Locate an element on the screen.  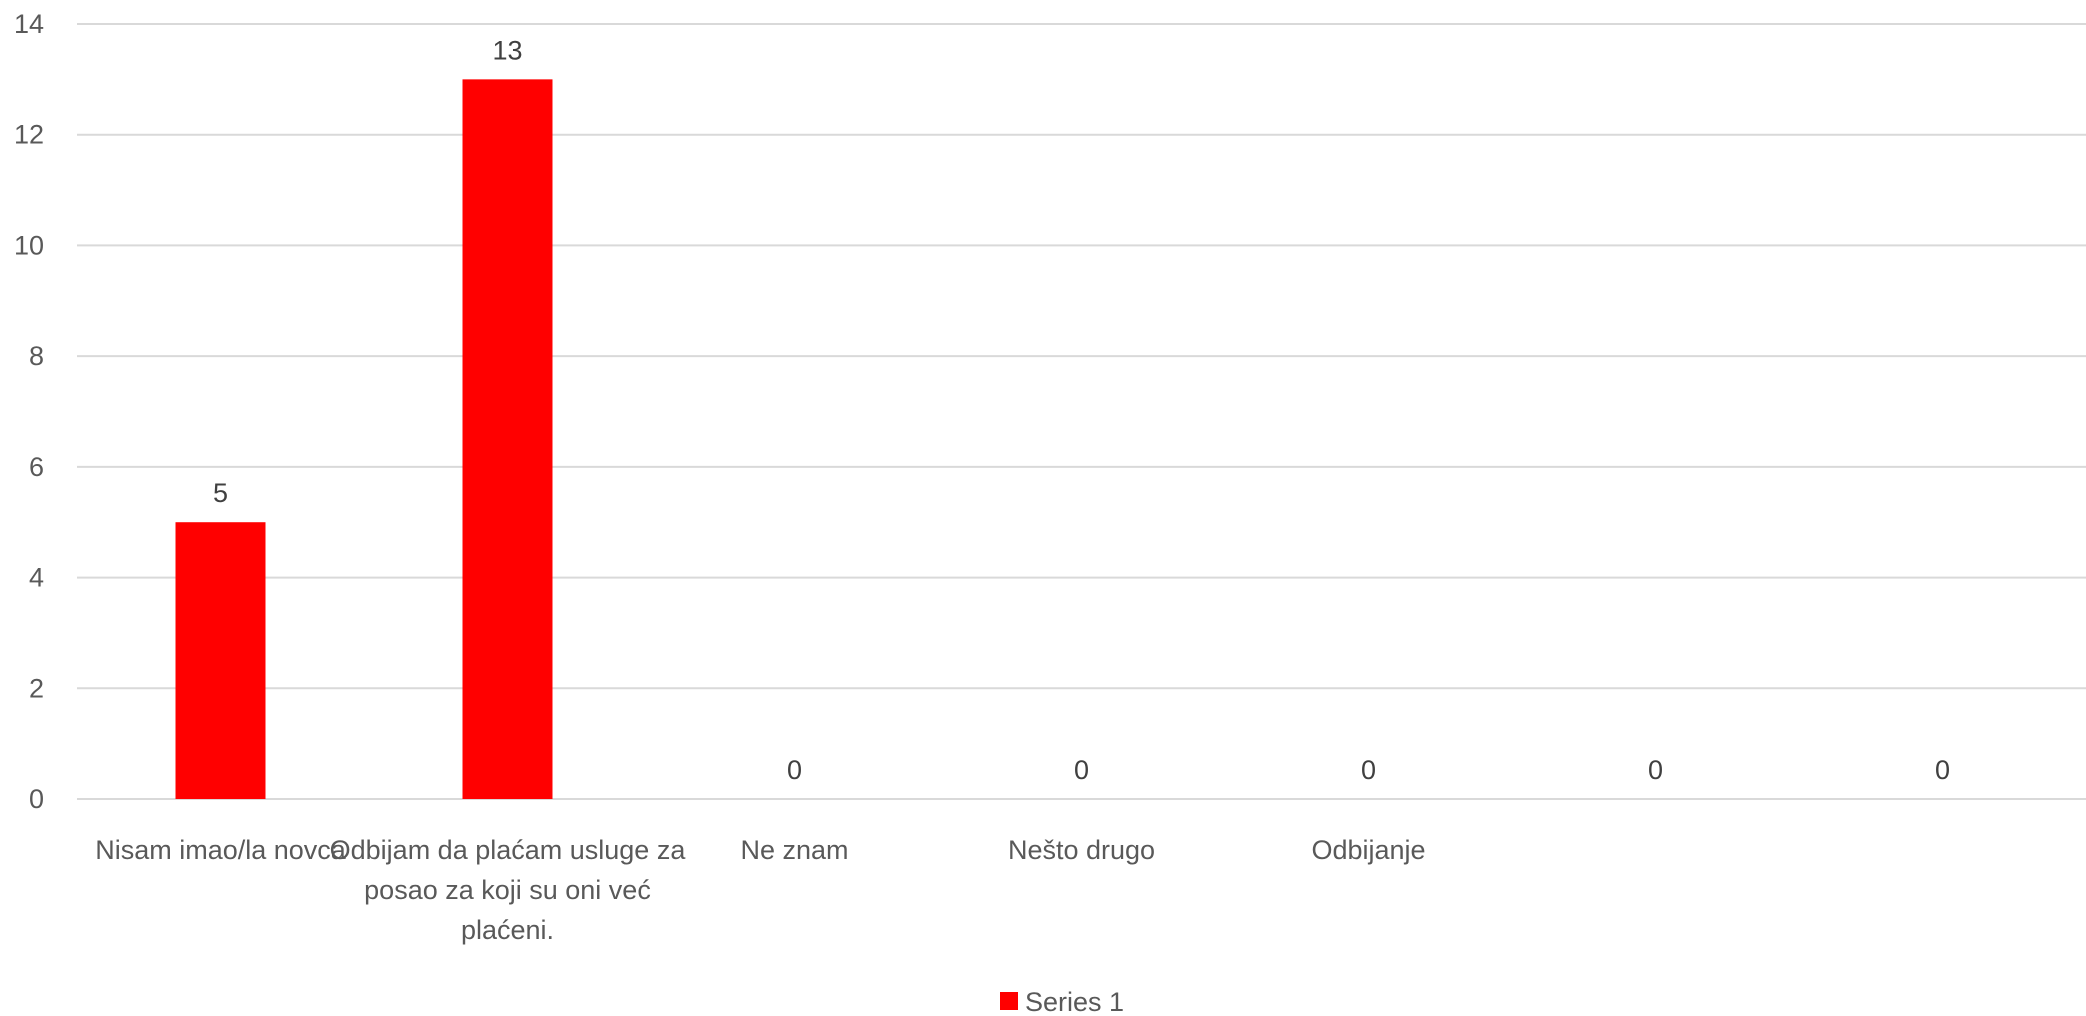
legend: Series 1 is located at coordinates (1062, 1001).